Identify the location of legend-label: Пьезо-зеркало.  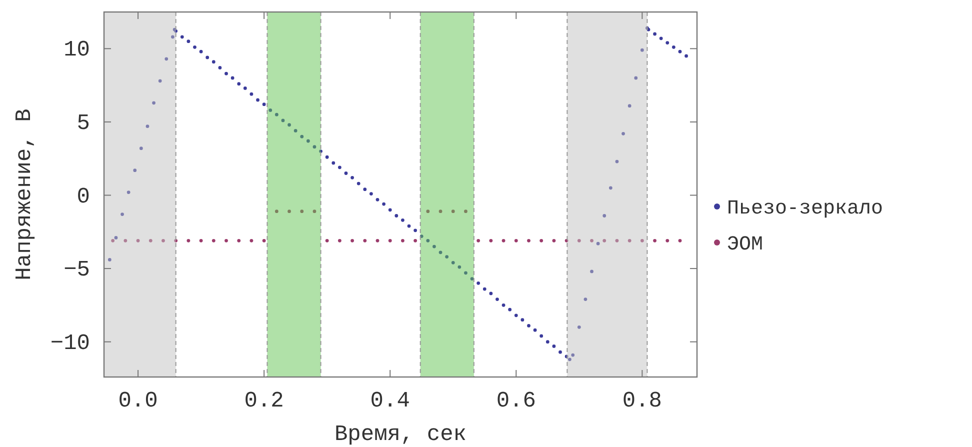
(805, 209).